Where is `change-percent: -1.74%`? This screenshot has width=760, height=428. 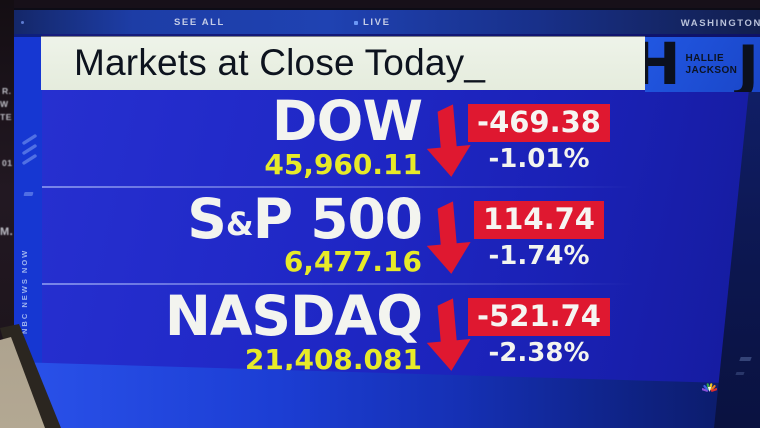 change-percent: -1.74% is located at coordinates (539, 255).